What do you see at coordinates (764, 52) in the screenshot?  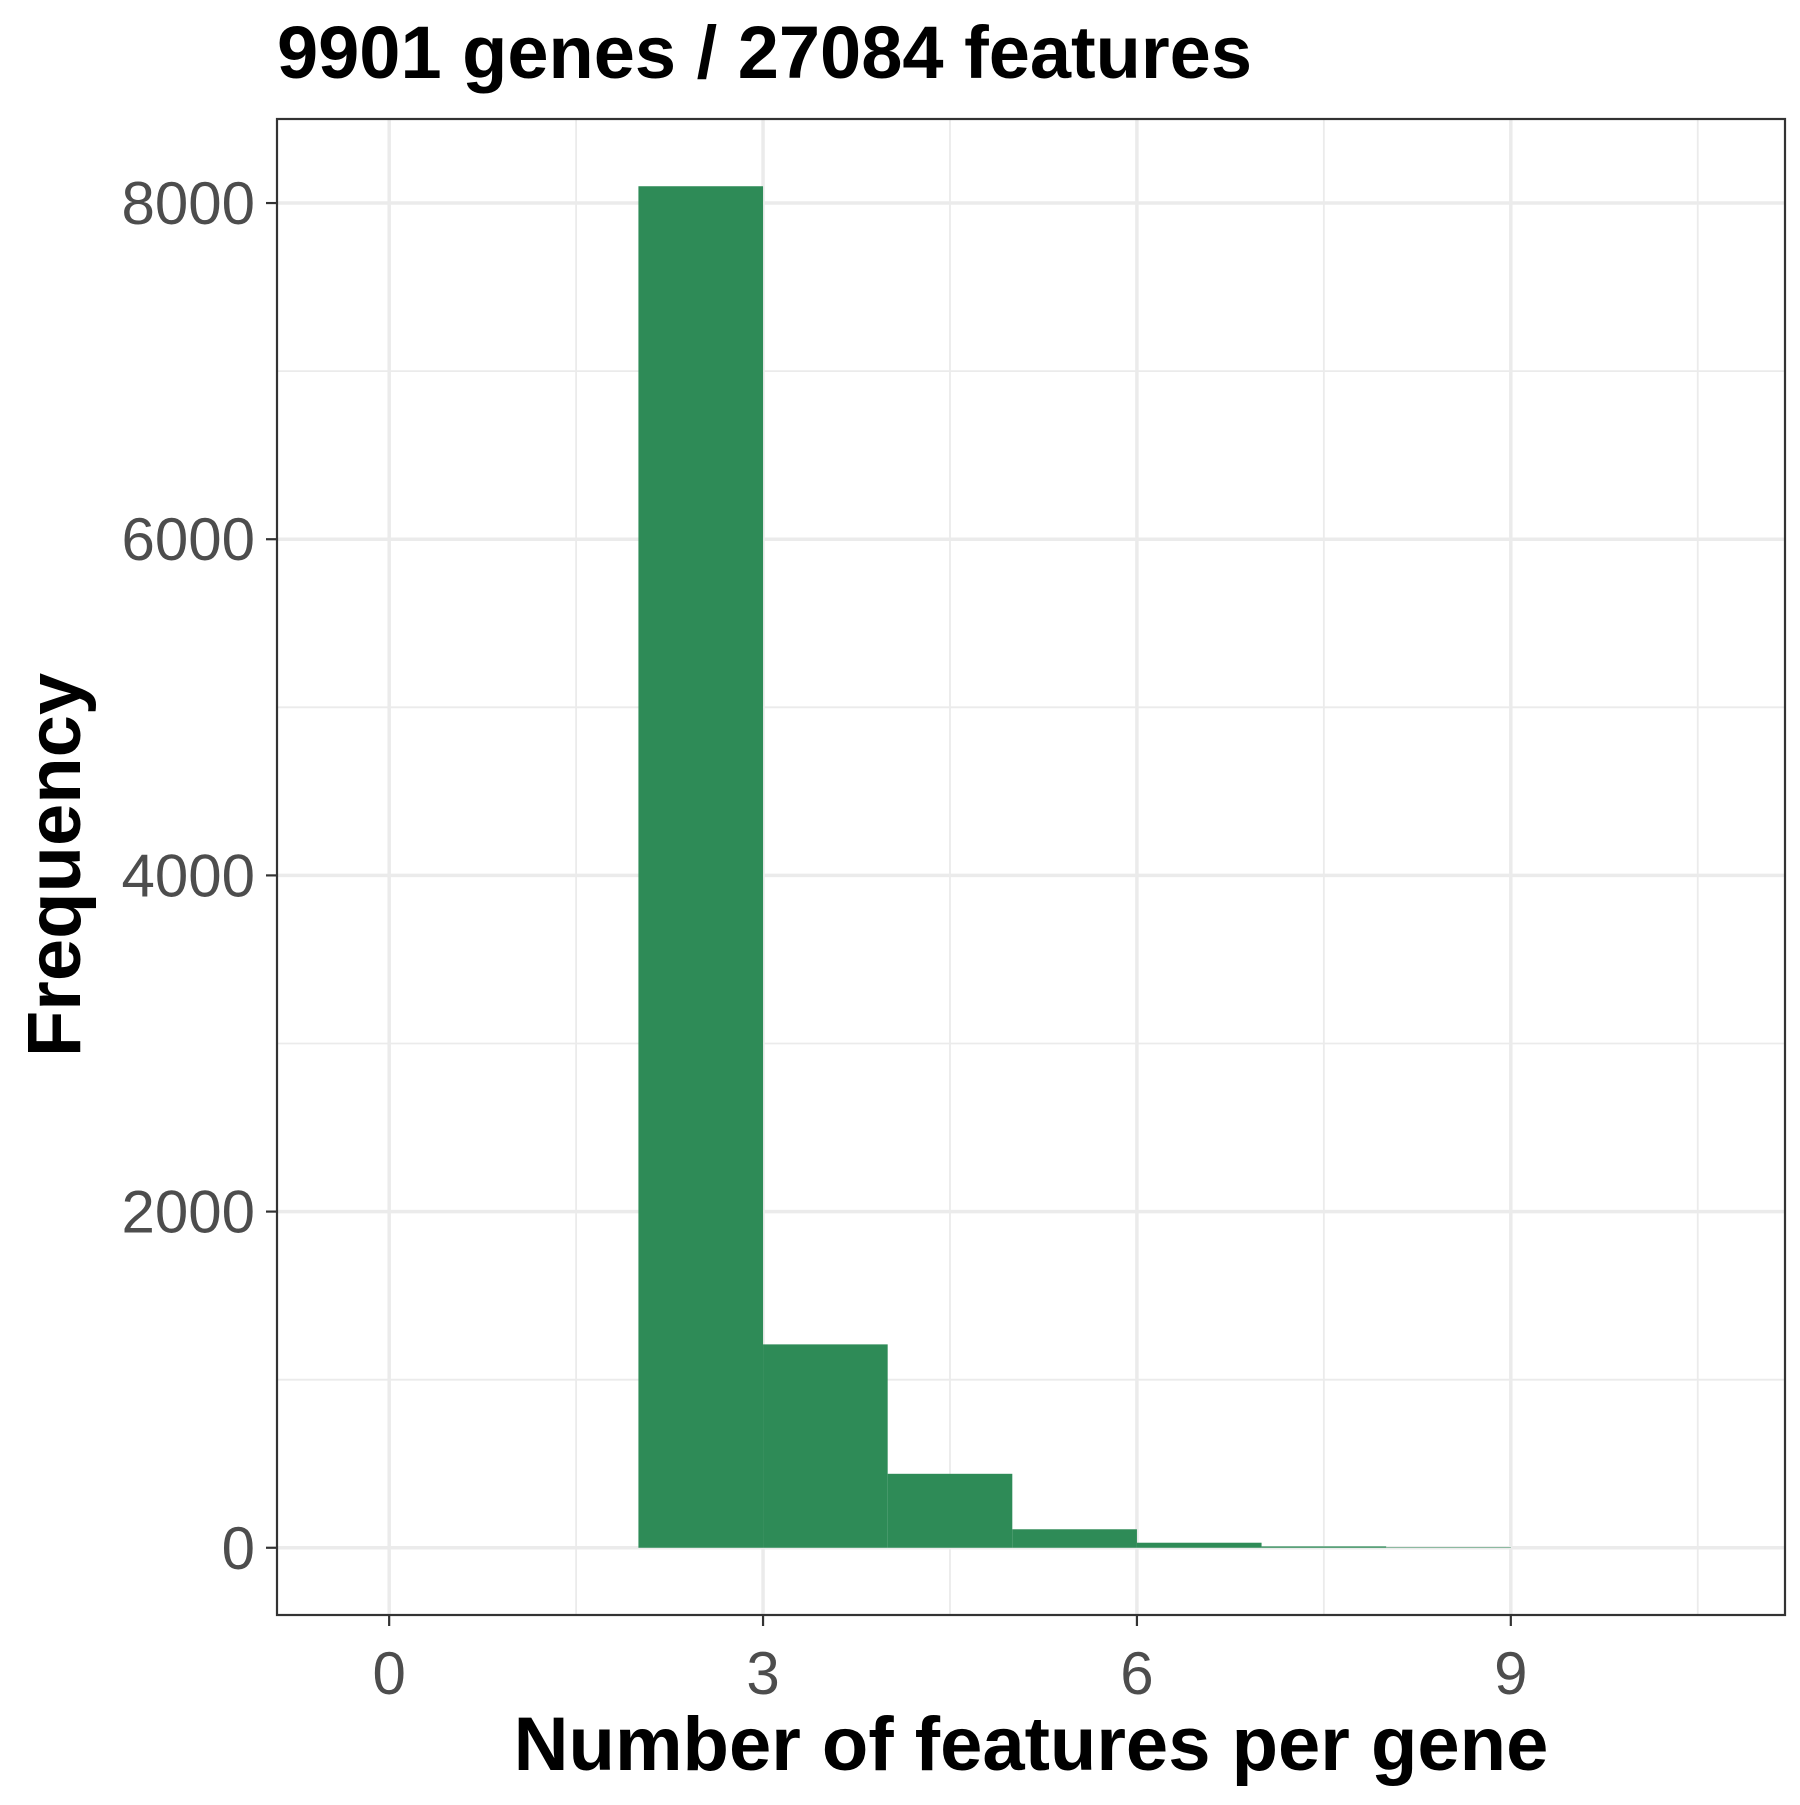 I see `chart-title: 9901 genes / 27084 features` at bounding box center [764, 52].